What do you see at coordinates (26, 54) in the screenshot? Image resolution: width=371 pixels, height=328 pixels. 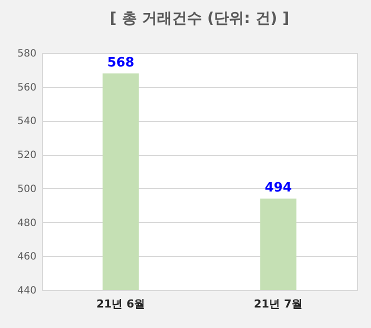 I see `y-tick-label: 580` at bounding box center [26, 54].